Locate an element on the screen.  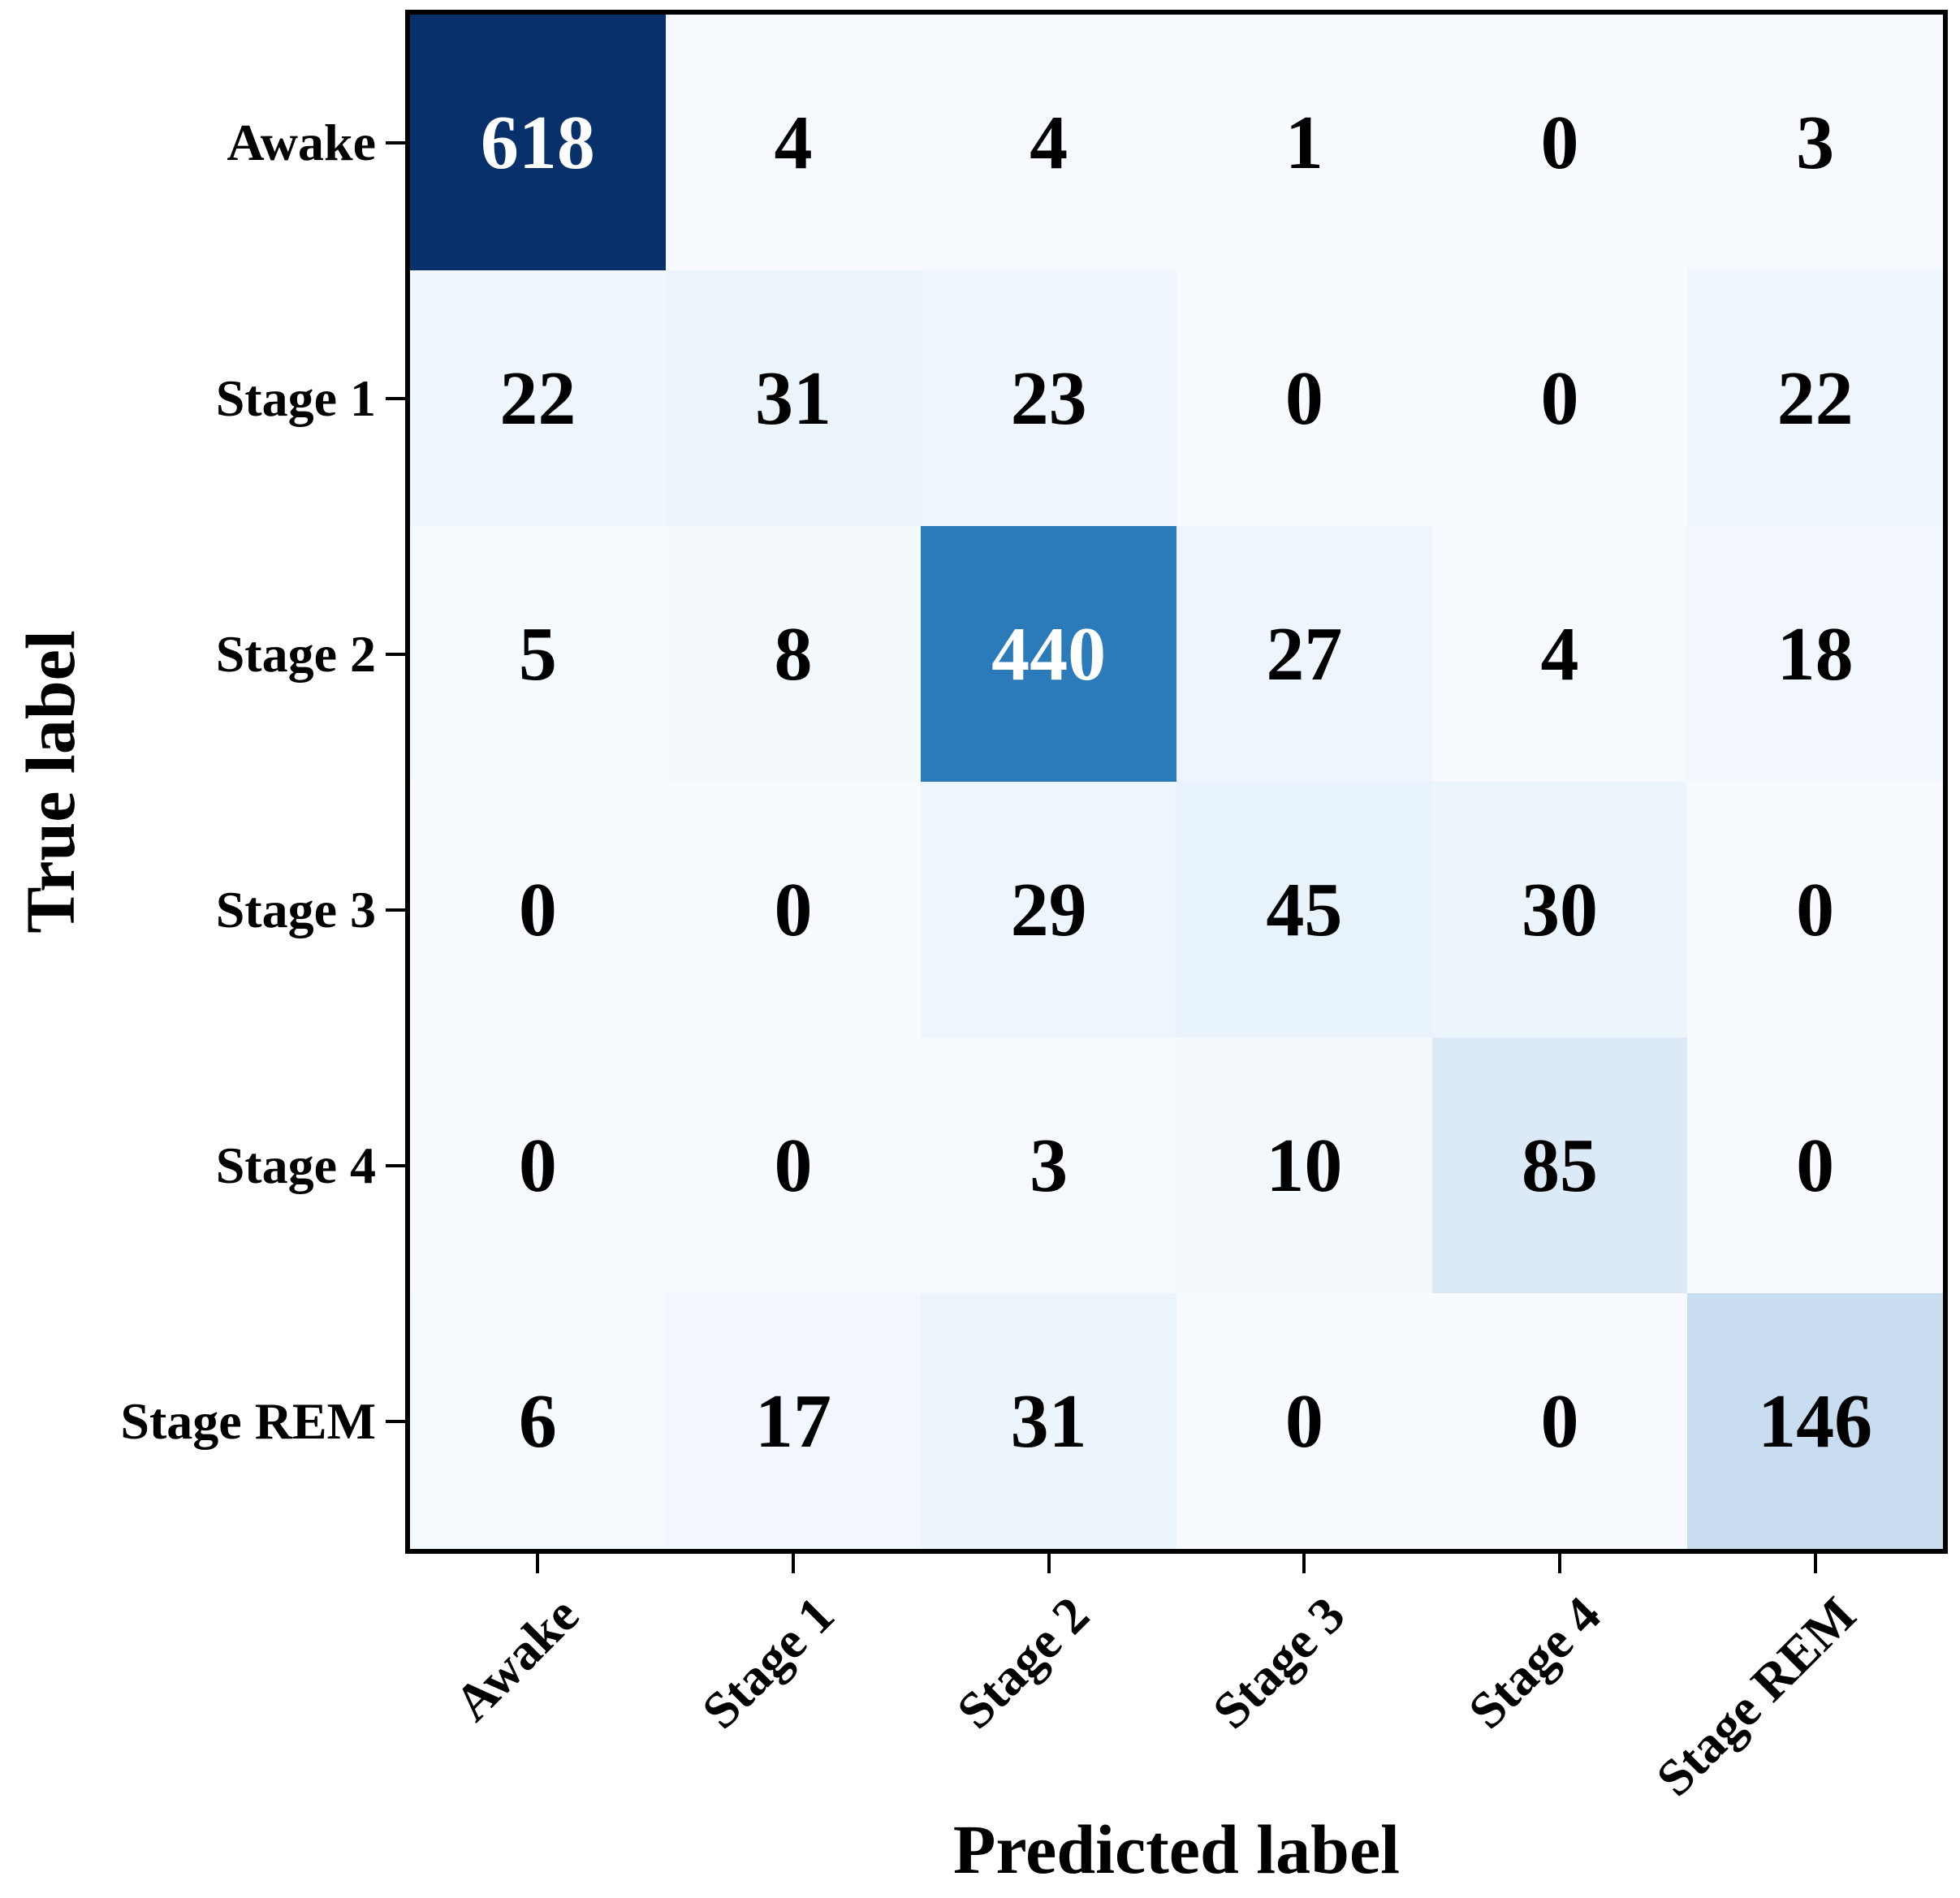
y-tick-label: Awake is located at coordinates (301, 142).